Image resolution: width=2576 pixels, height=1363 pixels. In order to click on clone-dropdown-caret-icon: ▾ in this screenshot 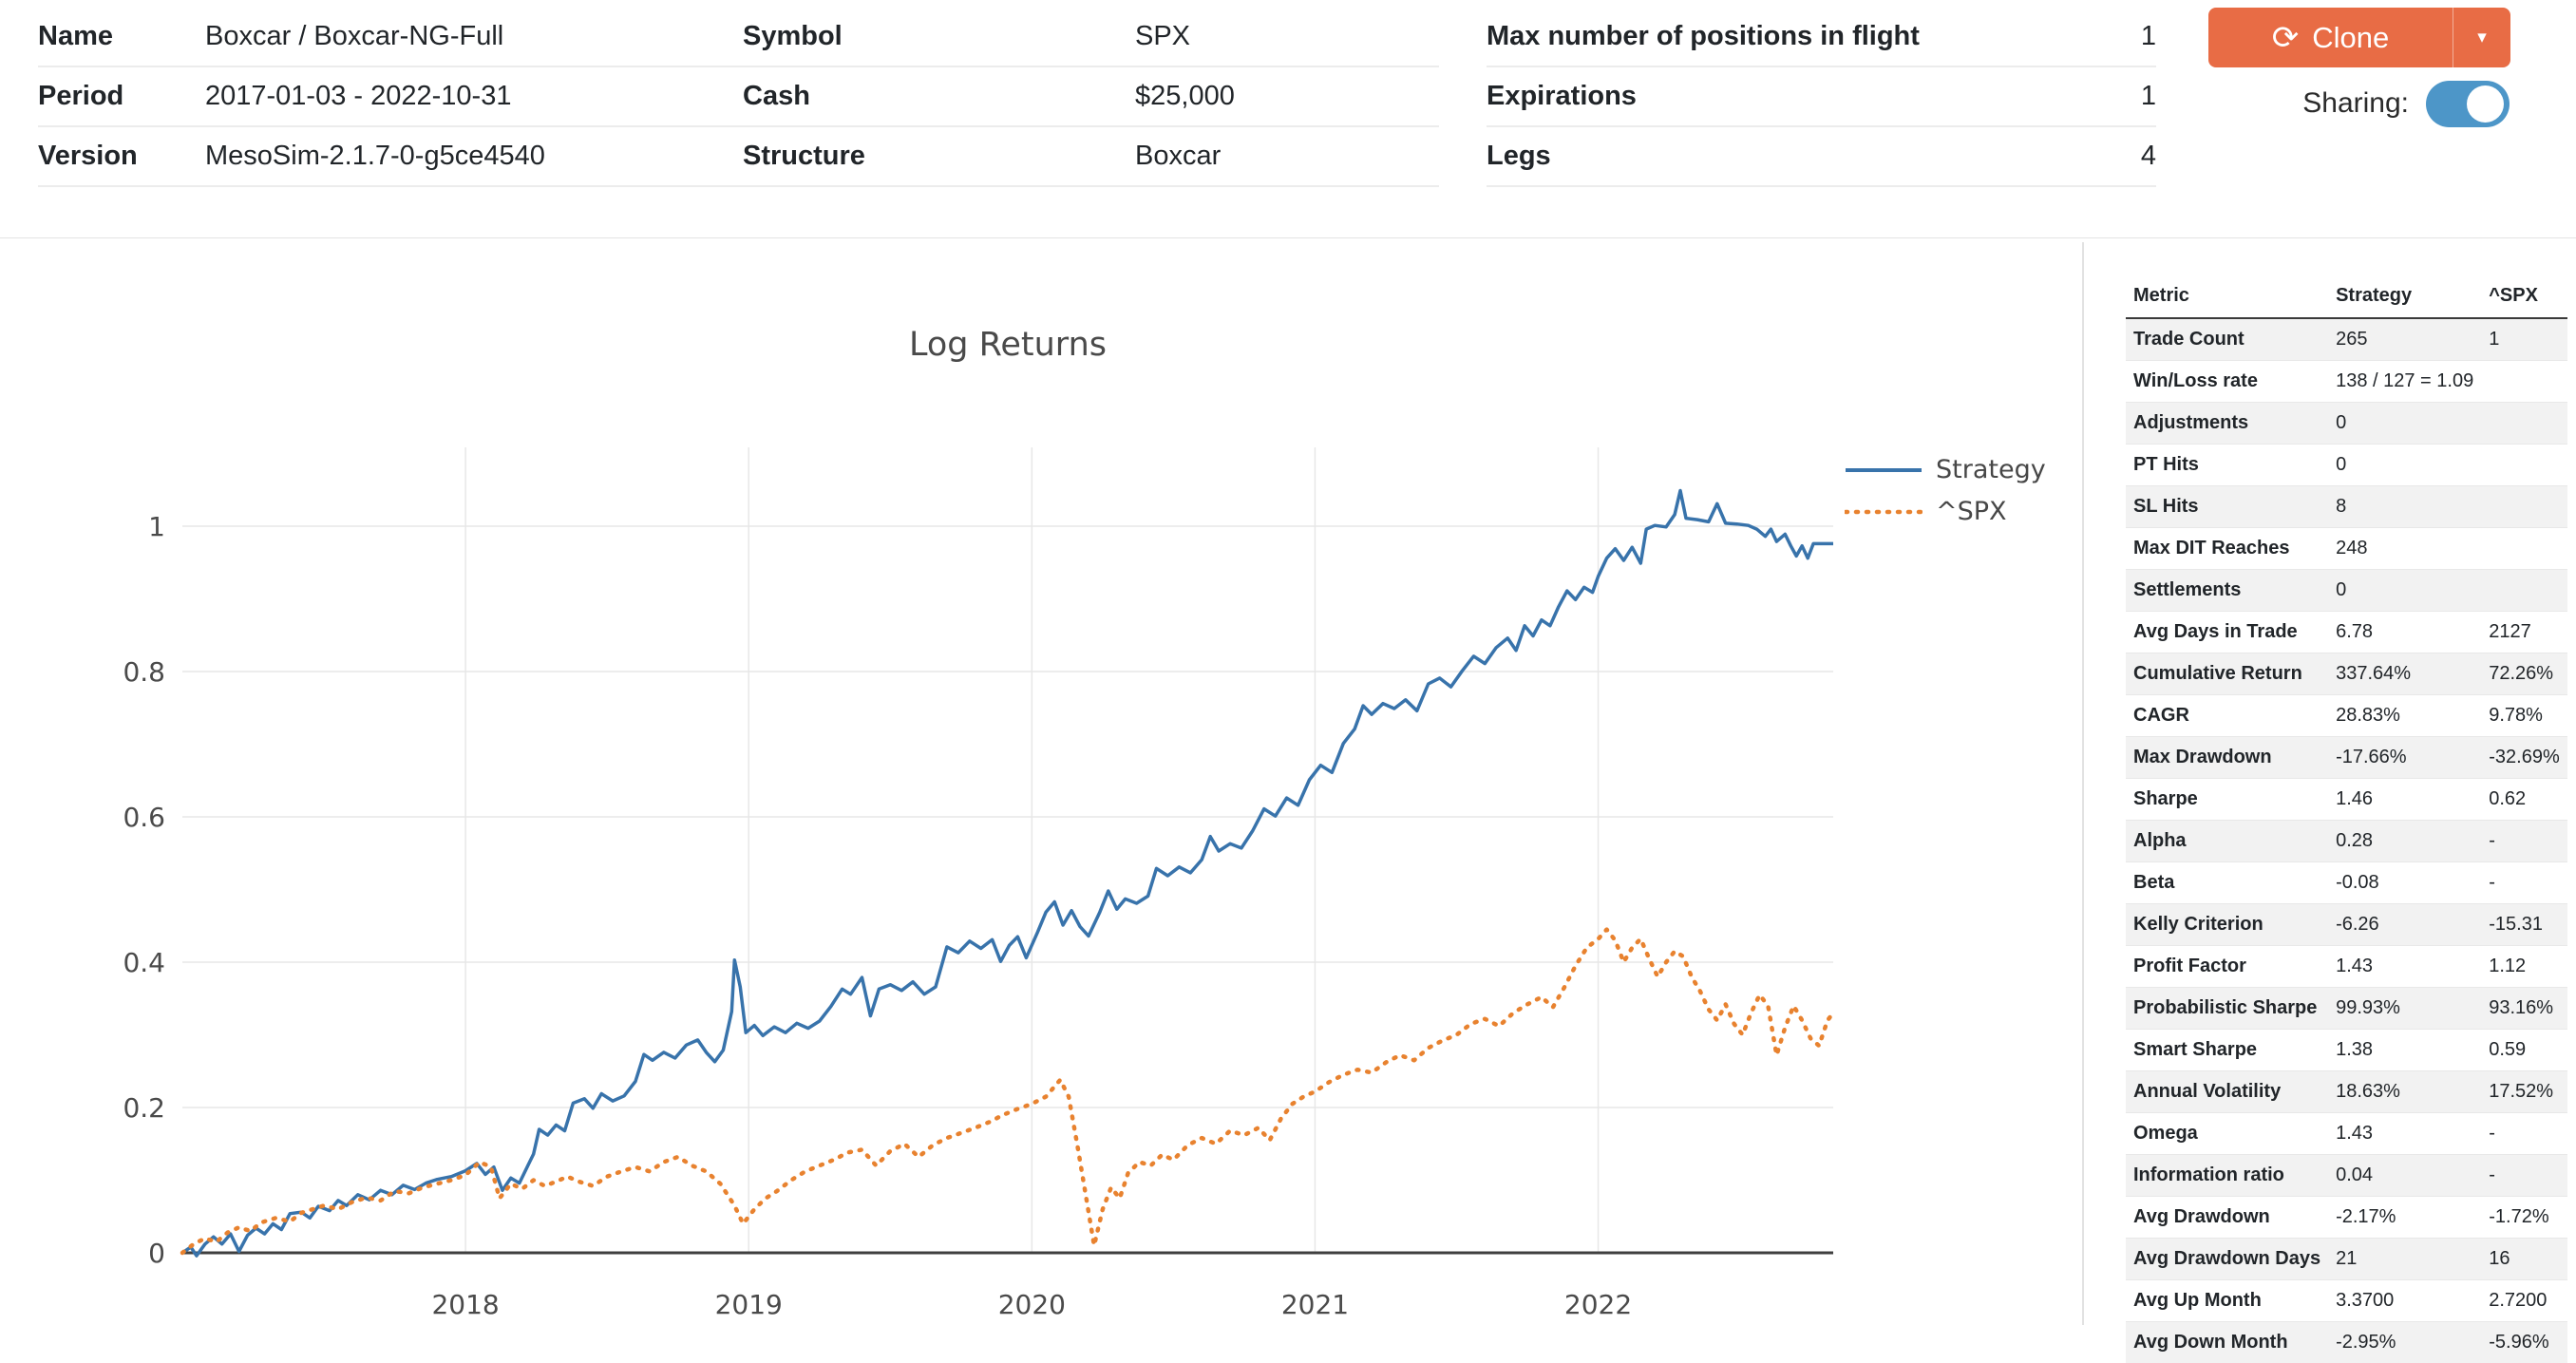, I will do `click(2481, 37)`.